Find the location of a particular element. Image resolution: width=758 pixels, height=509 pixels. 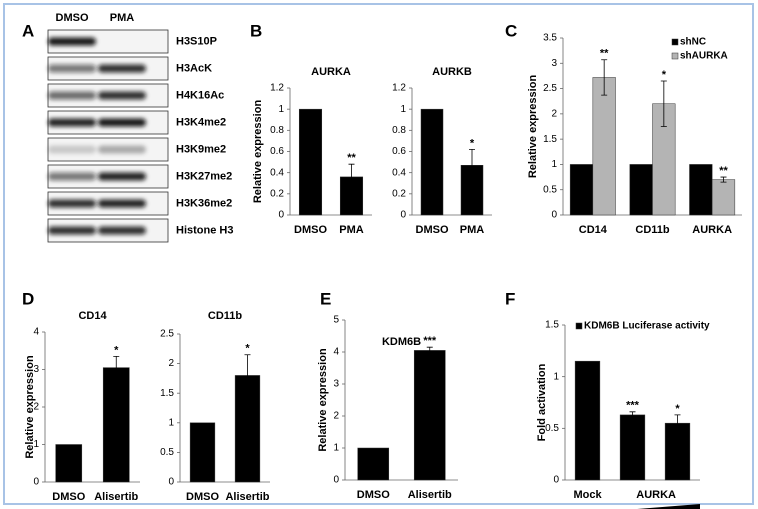

blot-label: H3K36me2 is located at coordinates (204, 203).